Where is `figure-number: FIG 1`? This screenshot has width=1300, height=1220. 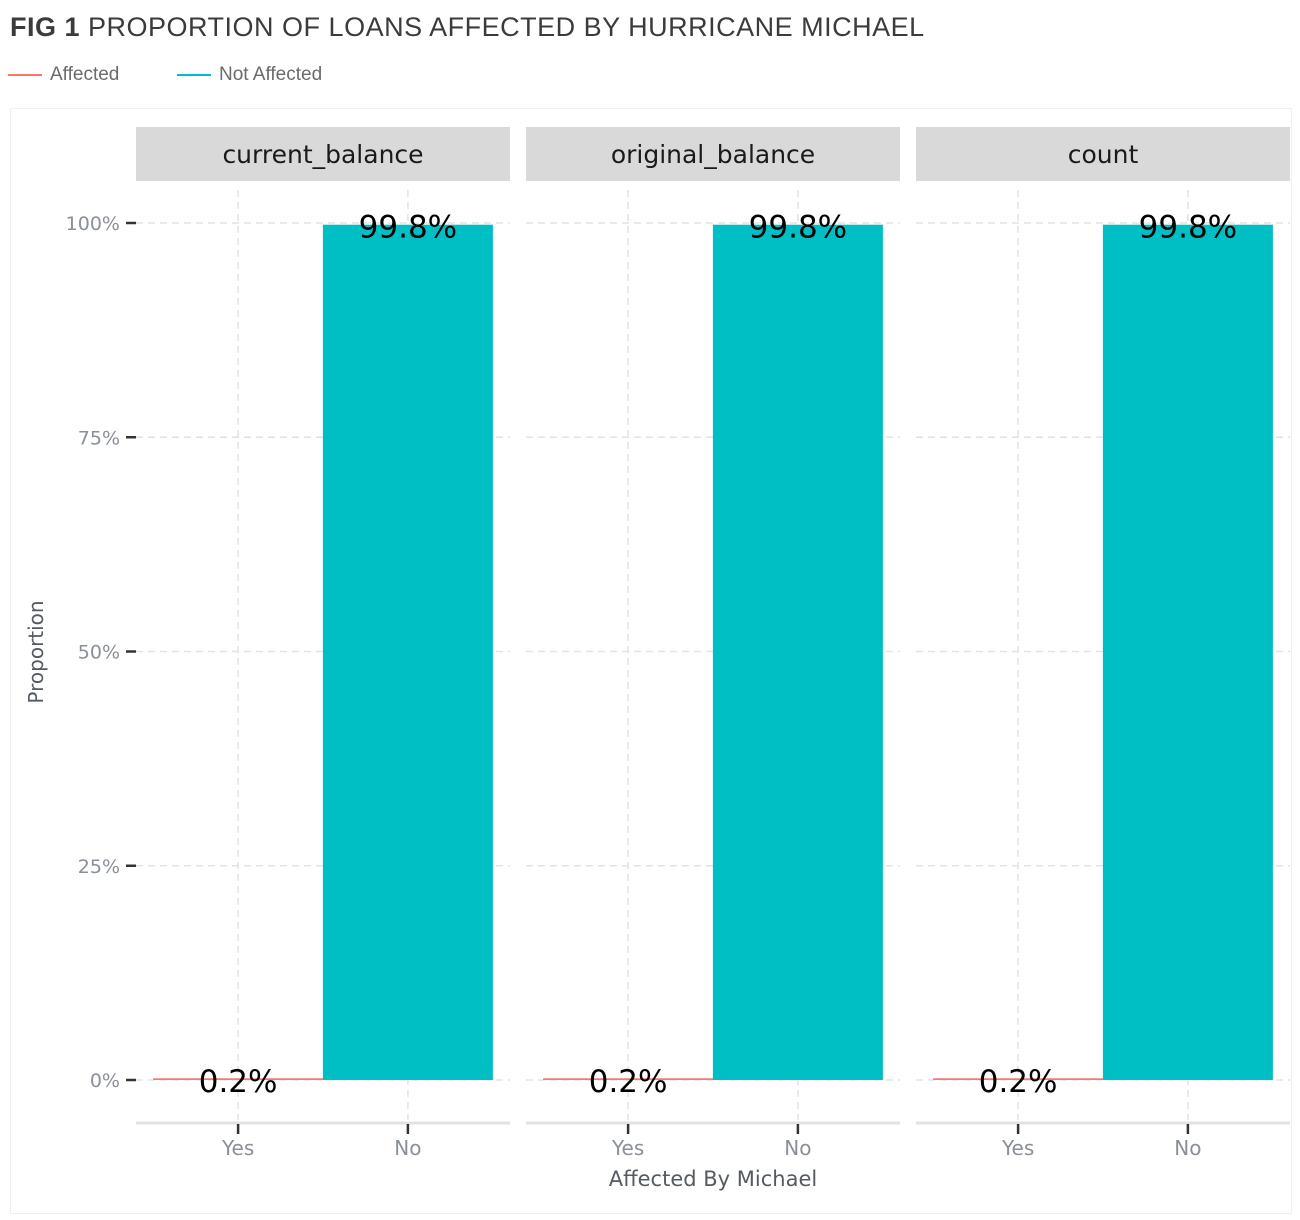 figure-number: FIG 1 is located at coordinates (45, 27).